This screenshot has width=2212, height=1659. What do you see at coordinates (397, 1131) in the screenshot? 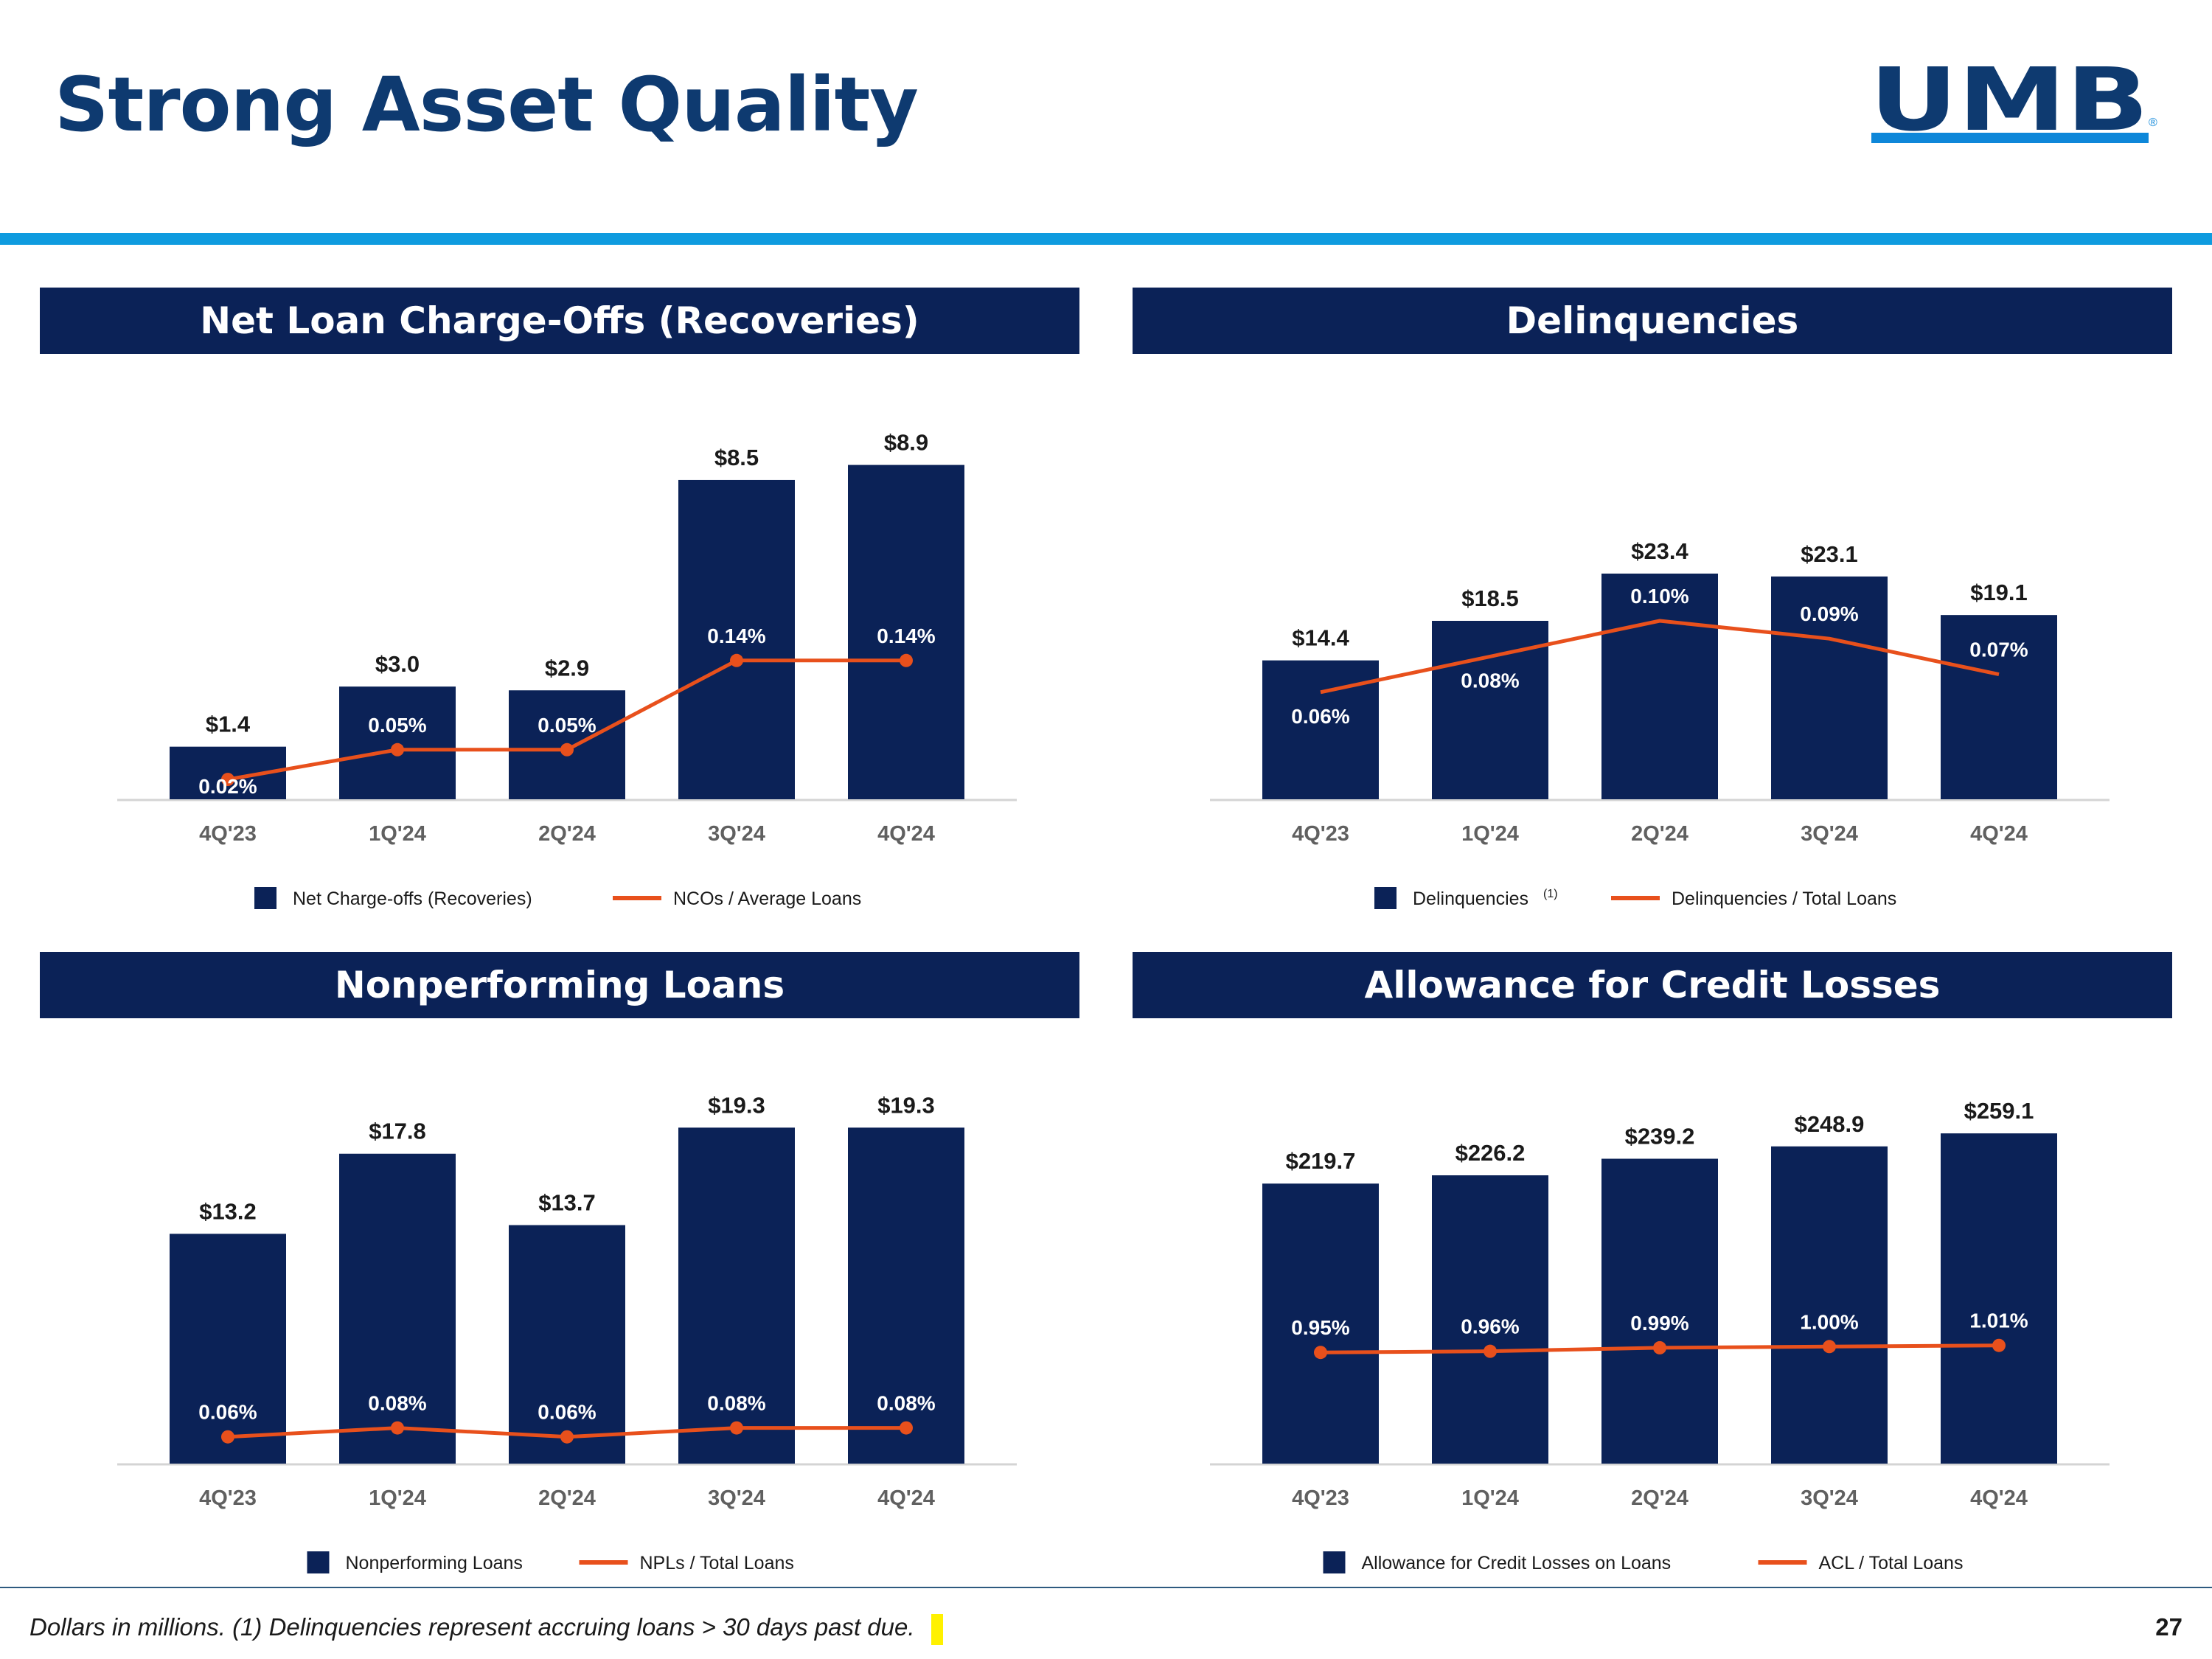
I see `bar-value-label: $17.8` at bounding box center [397, 1131].